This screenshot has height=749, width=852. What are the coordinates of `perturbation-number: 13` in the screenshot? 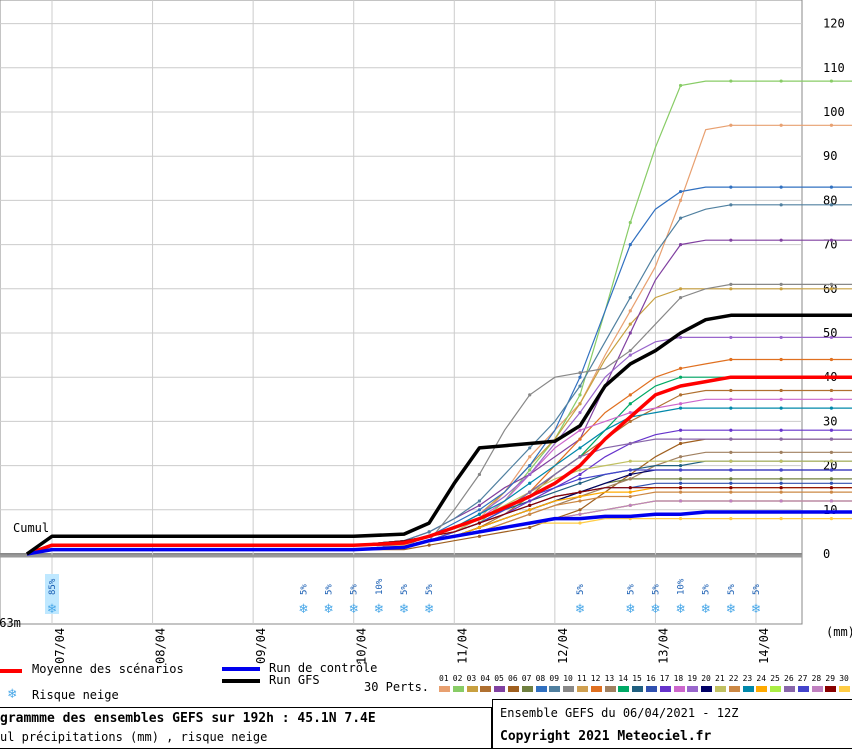 It's located at (609, 678).